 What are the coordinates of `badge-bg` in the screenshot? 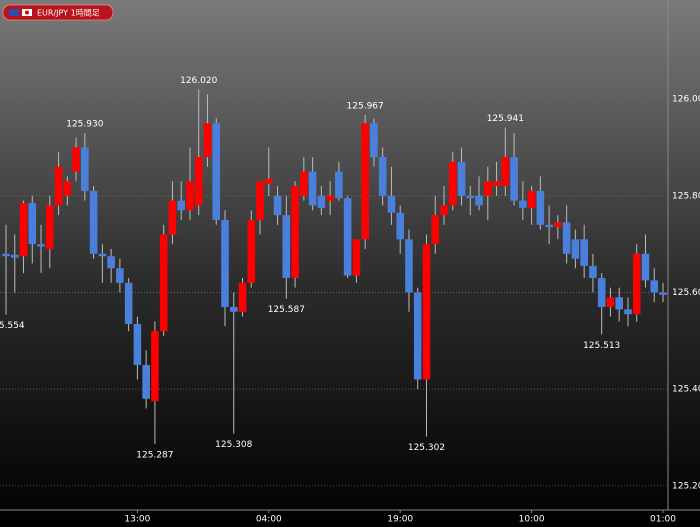 It's located at (58, 12).